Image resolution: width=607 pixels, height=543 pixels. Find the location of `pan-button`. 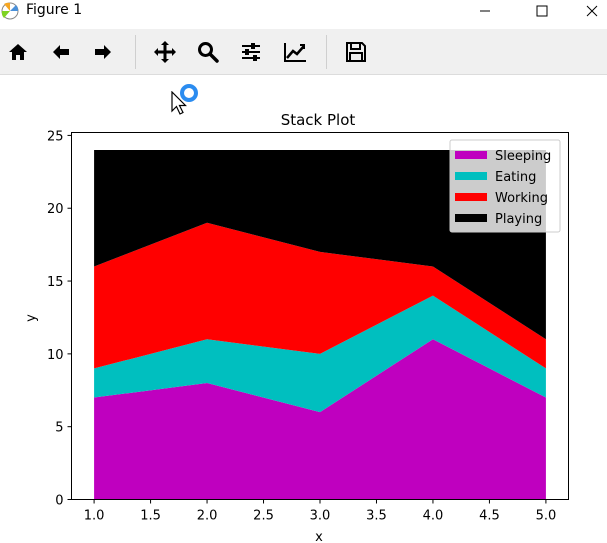

pan-button is located at coordinates (165, 52).